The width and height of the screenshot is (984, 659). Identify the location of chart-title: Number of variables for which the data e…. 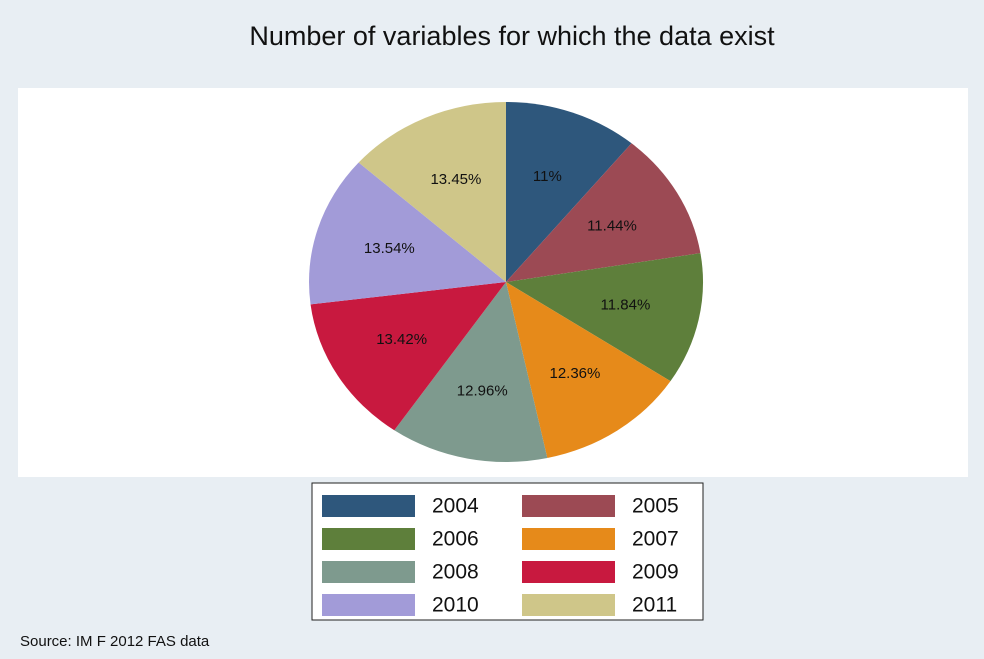
(512, 36).